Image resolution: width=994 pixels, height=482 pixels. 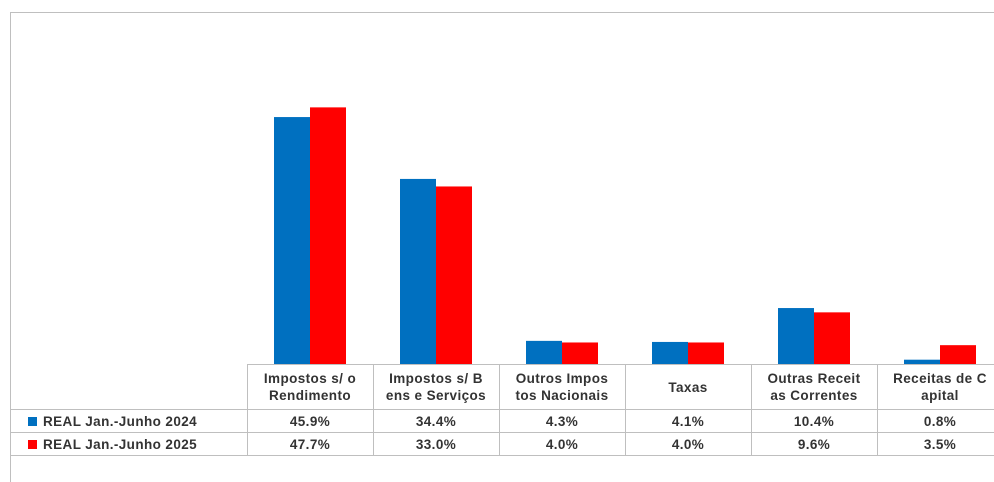 What do you see at coordinates (940, 395) in the screenshot?
I see `category-label-line: apital` at bounding box center [940, 395].